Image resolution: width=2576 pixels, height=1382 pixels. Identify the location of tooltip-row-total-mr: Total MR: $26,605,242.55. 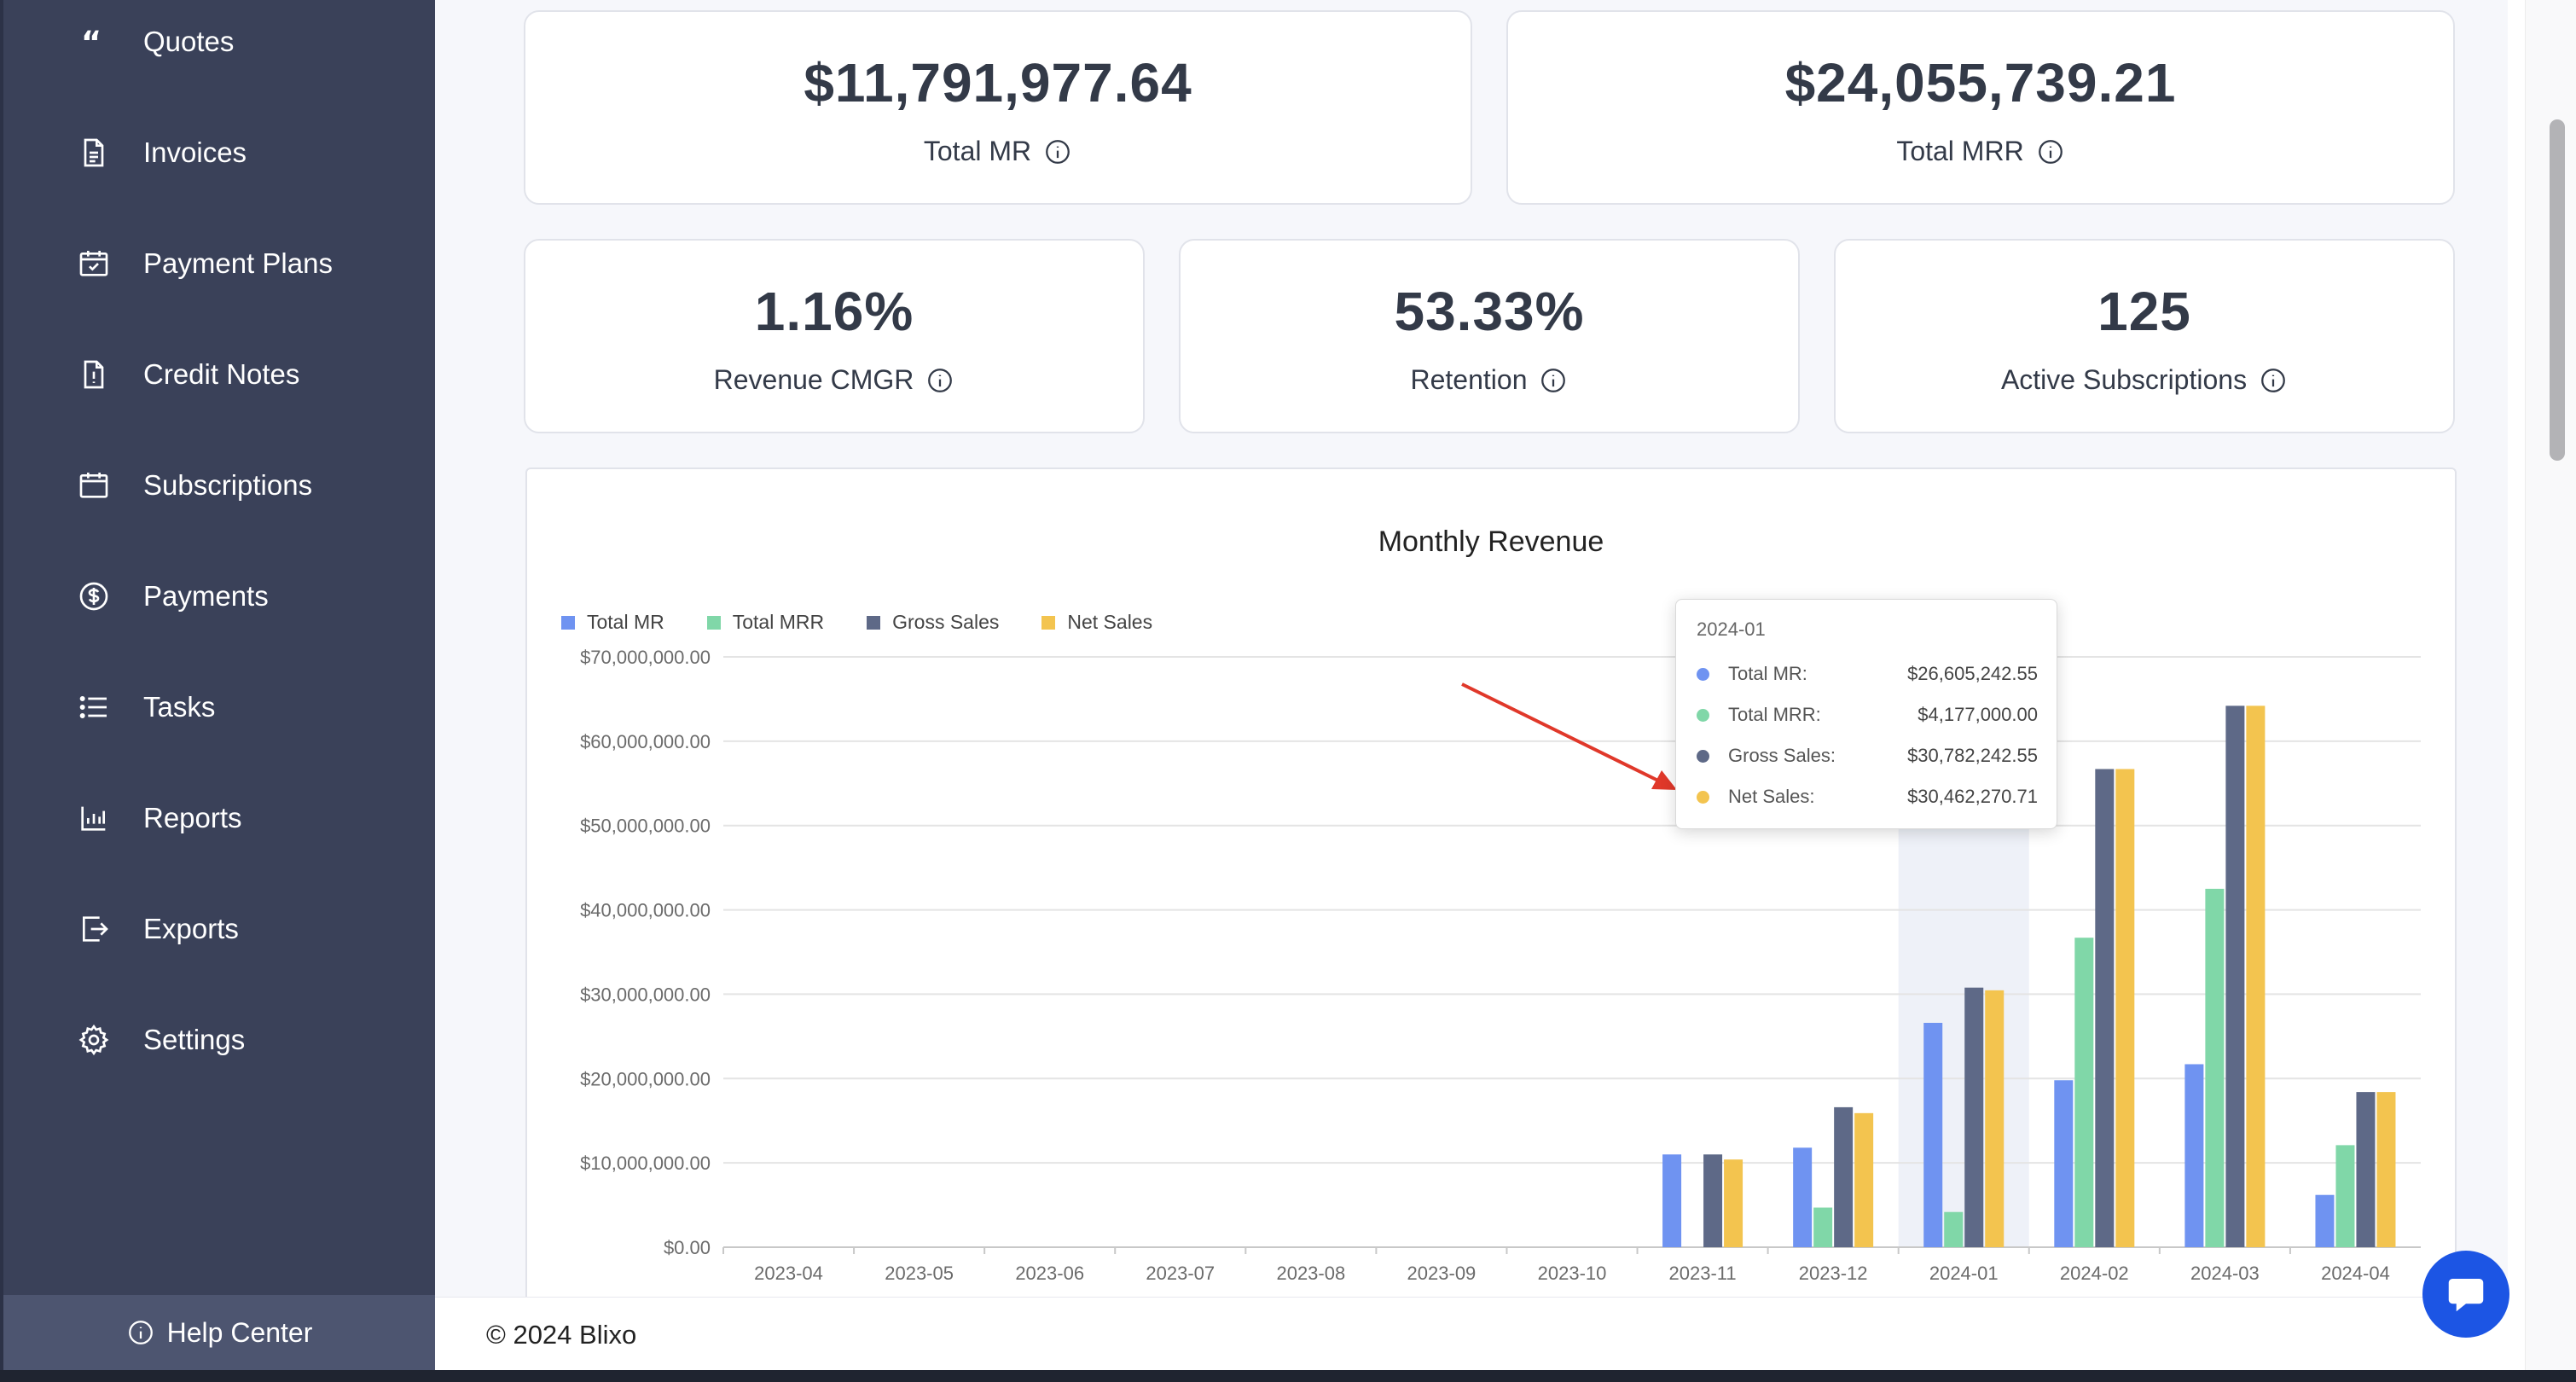
(1867, 674).